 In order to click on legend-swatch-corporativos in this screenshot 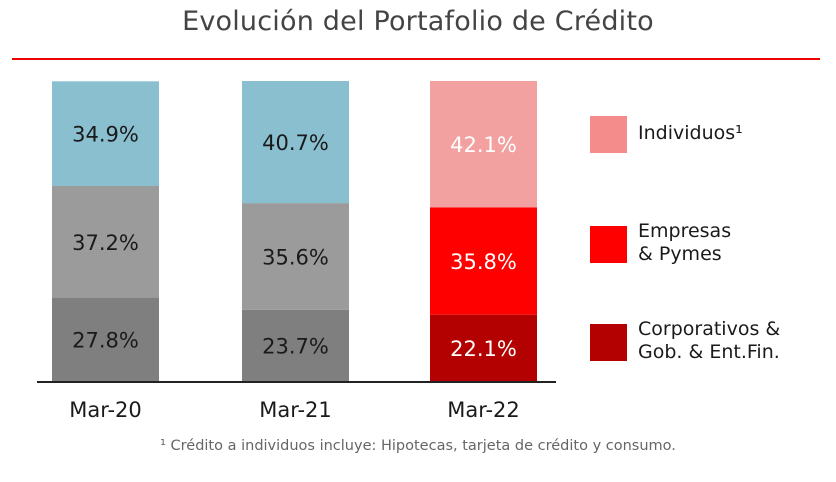, I will do `click(608, 342)`.